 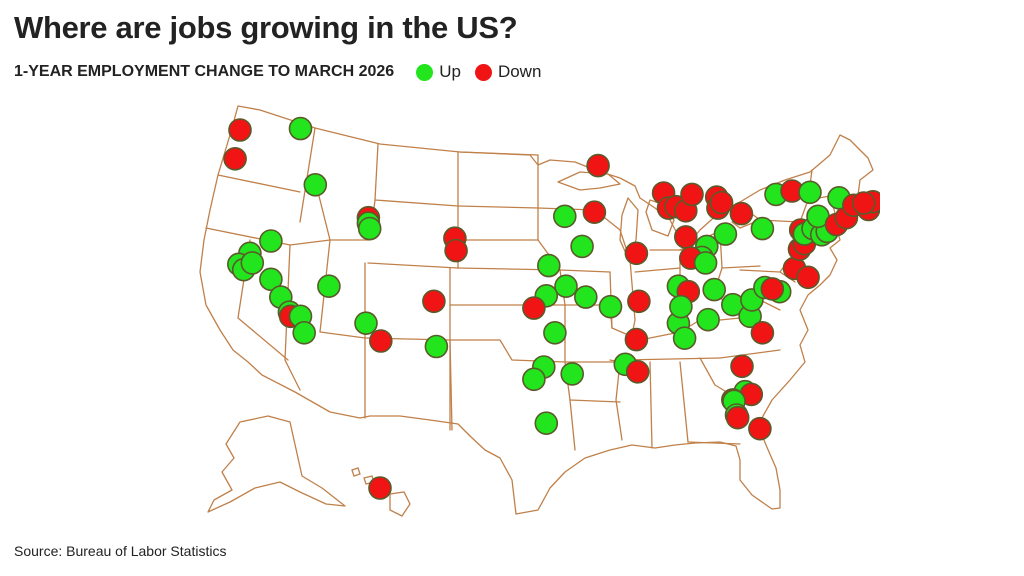 What do you see at coordinates (483, 72) in the screenshot?
I see `legend-dot-down` at bounding box center [483, 72].